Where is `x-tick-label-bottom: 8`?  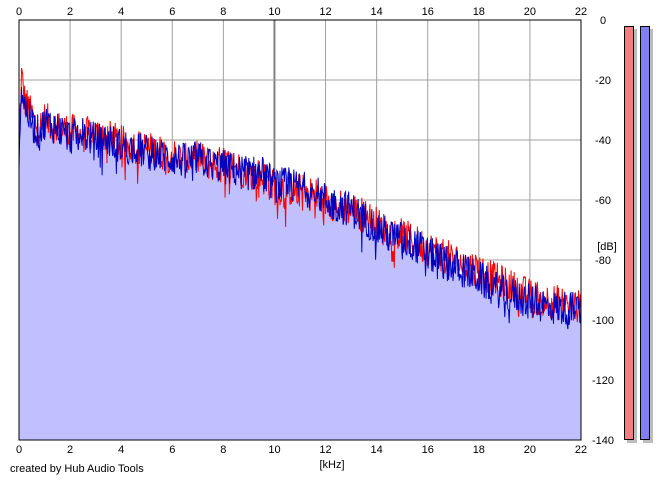
x-tick-label-bottom: 8 is located at coordinates (223, 450).